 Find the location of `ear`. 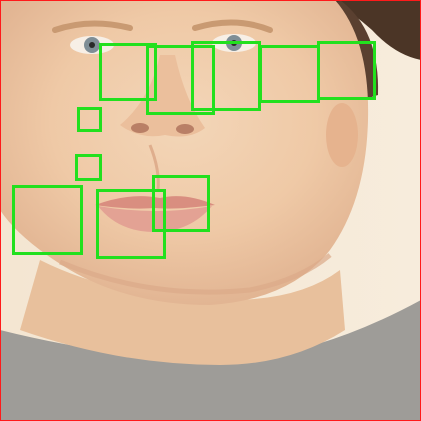

ear is located at coordinates (342, 135).